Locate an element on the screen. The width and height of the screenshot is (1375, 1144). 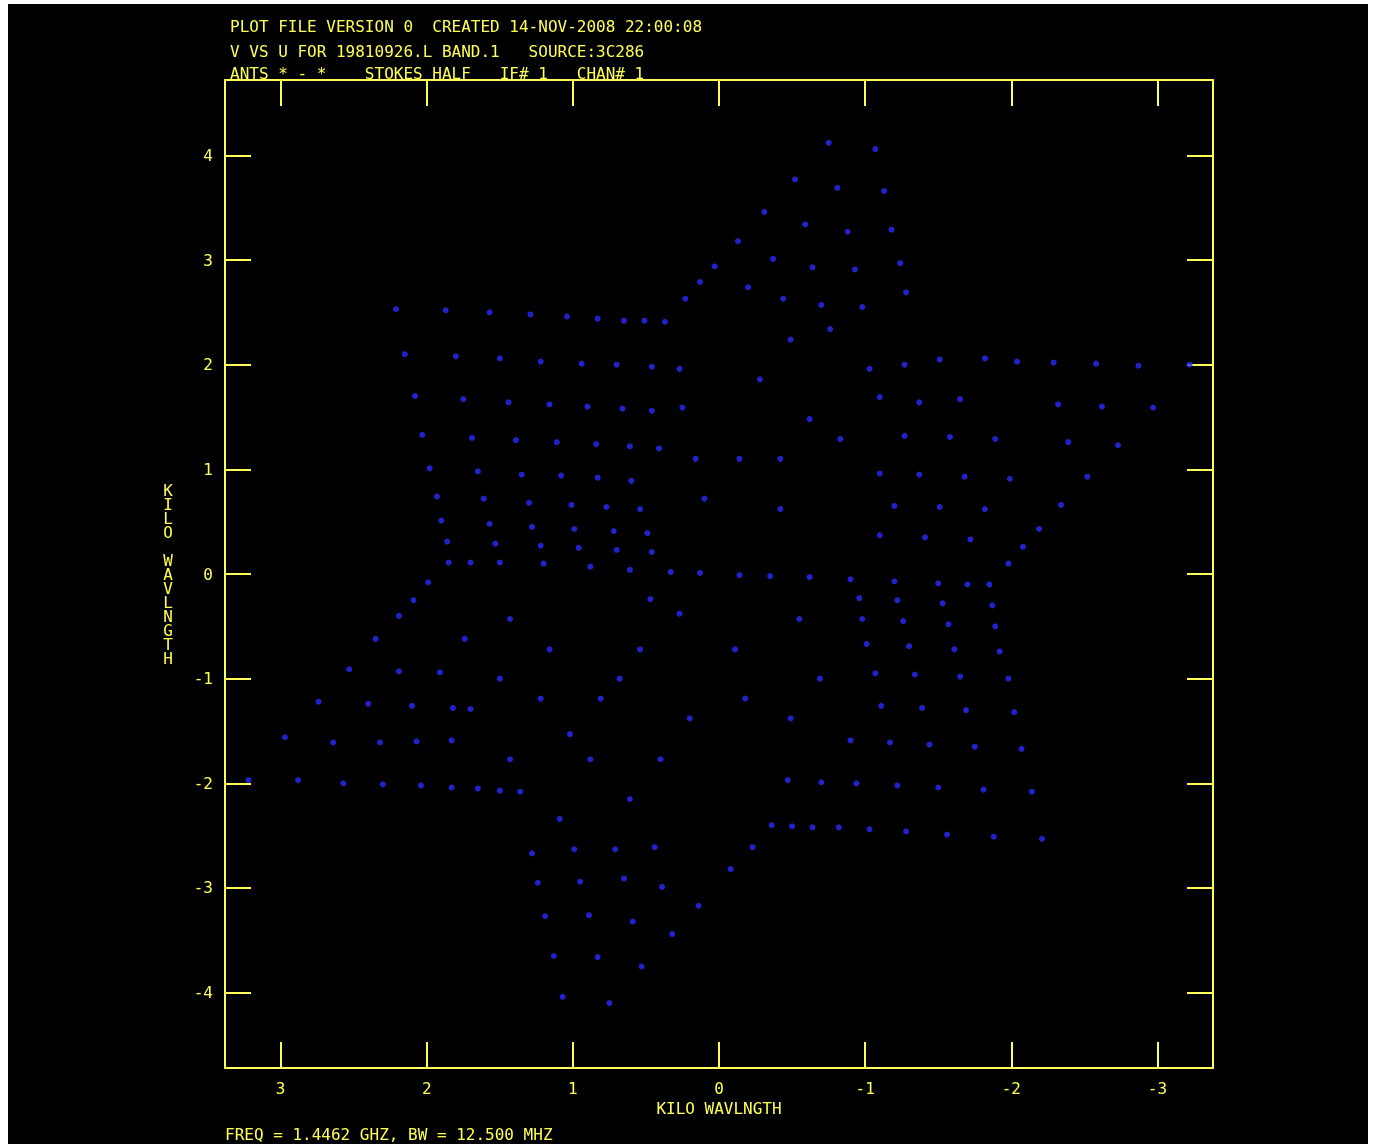
y-tick-label: 3 is located at coordinates (208, 260).